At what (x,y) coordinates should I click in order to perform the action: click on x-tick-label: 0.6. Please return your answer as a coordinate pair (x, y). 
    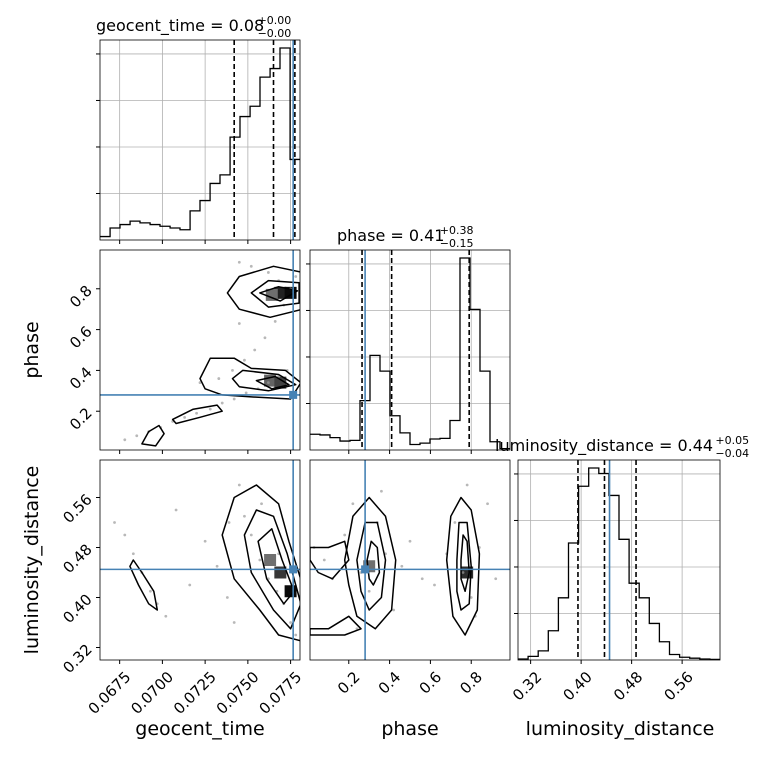
    Looking at the image, I should click on (431, 683).